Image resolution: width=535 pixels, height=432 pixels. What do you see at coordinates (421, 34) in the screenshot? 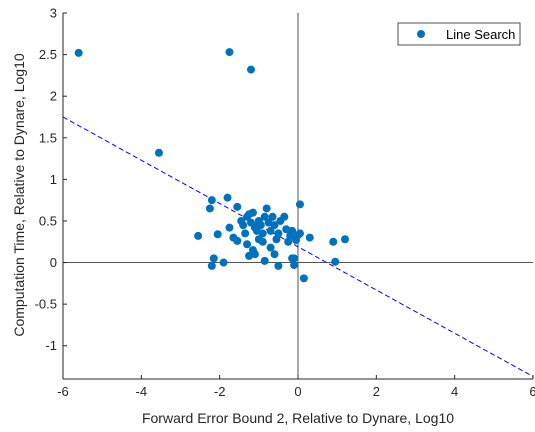
I see `legend-marker` at bounding box center [421, 34].